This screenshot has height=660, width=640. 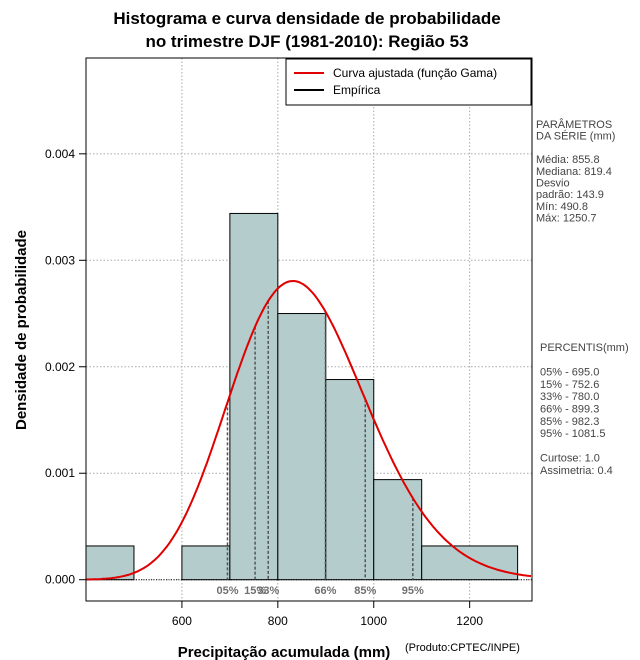 I want to click on parameter-line: Mediana: 819.4, so click(x=574, y=172).